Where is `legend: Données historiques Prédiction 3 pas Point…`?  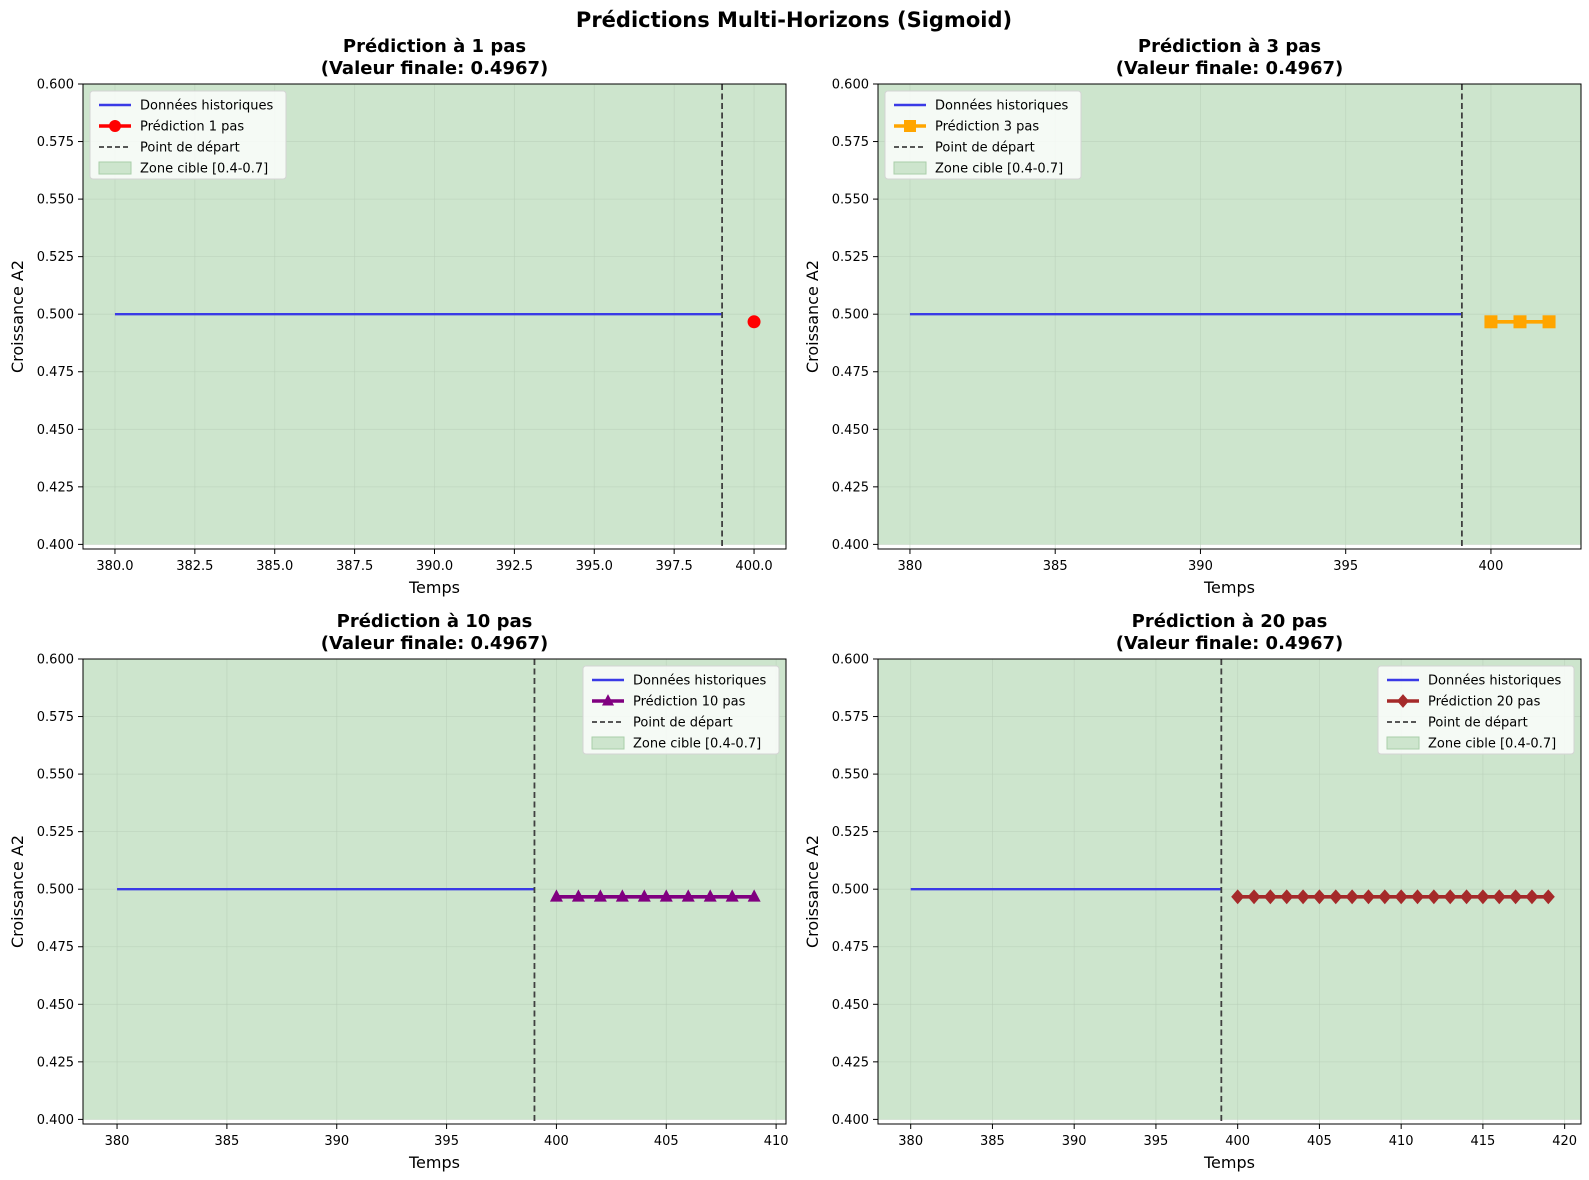 legend: Données historiques Prédiction 3 pas Point… is located at coordinates (983, 135).